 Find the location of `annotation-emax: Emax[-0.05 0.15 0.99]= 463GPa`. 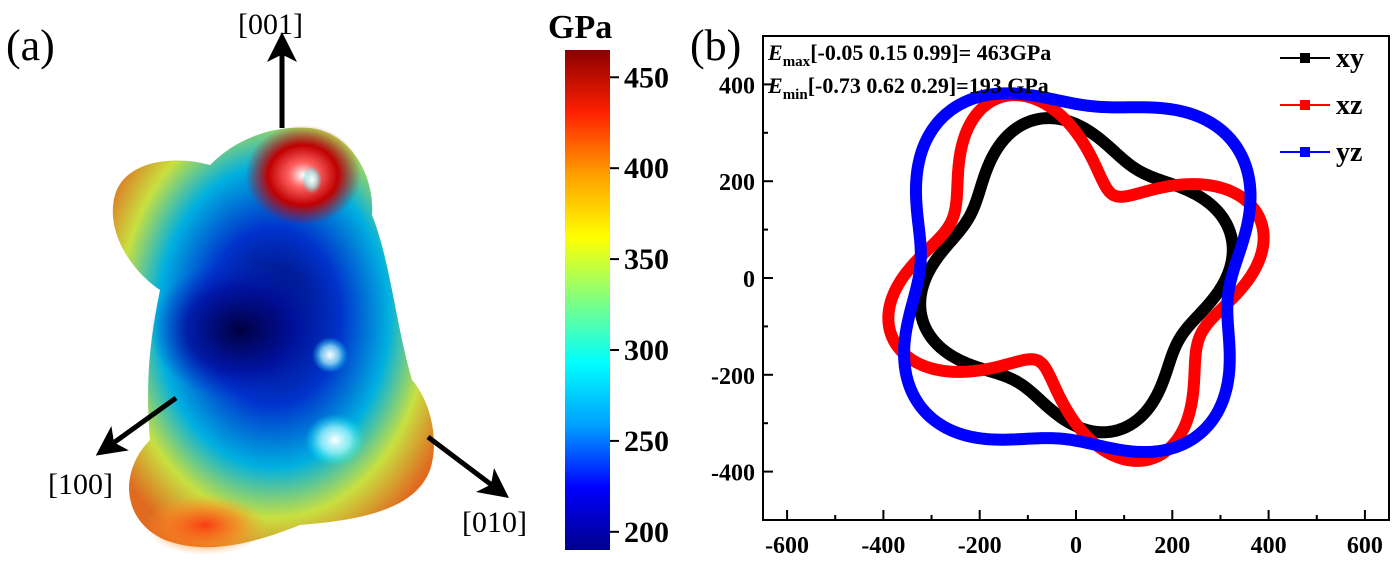

annotation-emax: Emax[-0.05 0.15 0.99]= 463GPa is located at coordinates (909, 55).